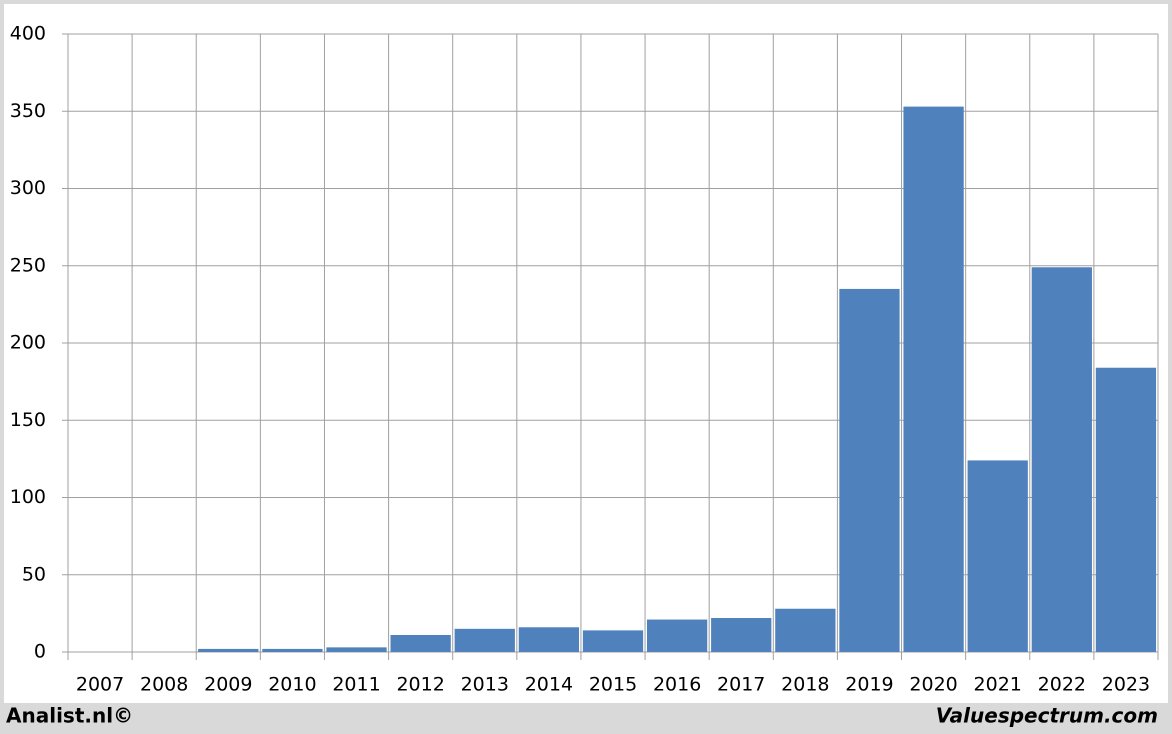  What do you see at coordinates (1047, 716) in the screenshot?
I see `footer-right: Valuespectrum.com` at bounding box center [1047, 716].